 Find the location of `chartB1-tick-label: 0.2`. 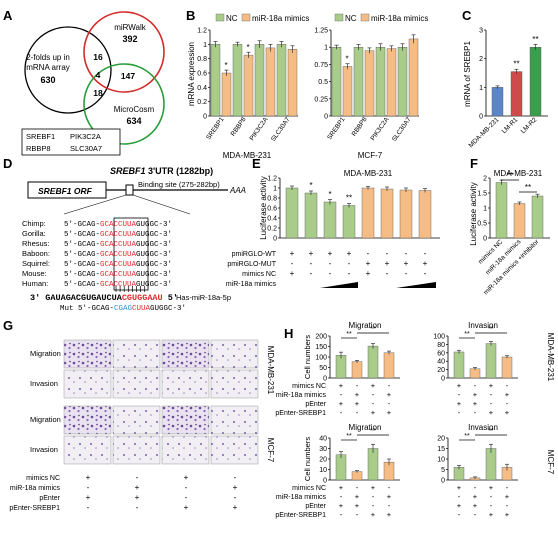

chartB1-tick-label: 0.2 is located at coordinates (202, 102).